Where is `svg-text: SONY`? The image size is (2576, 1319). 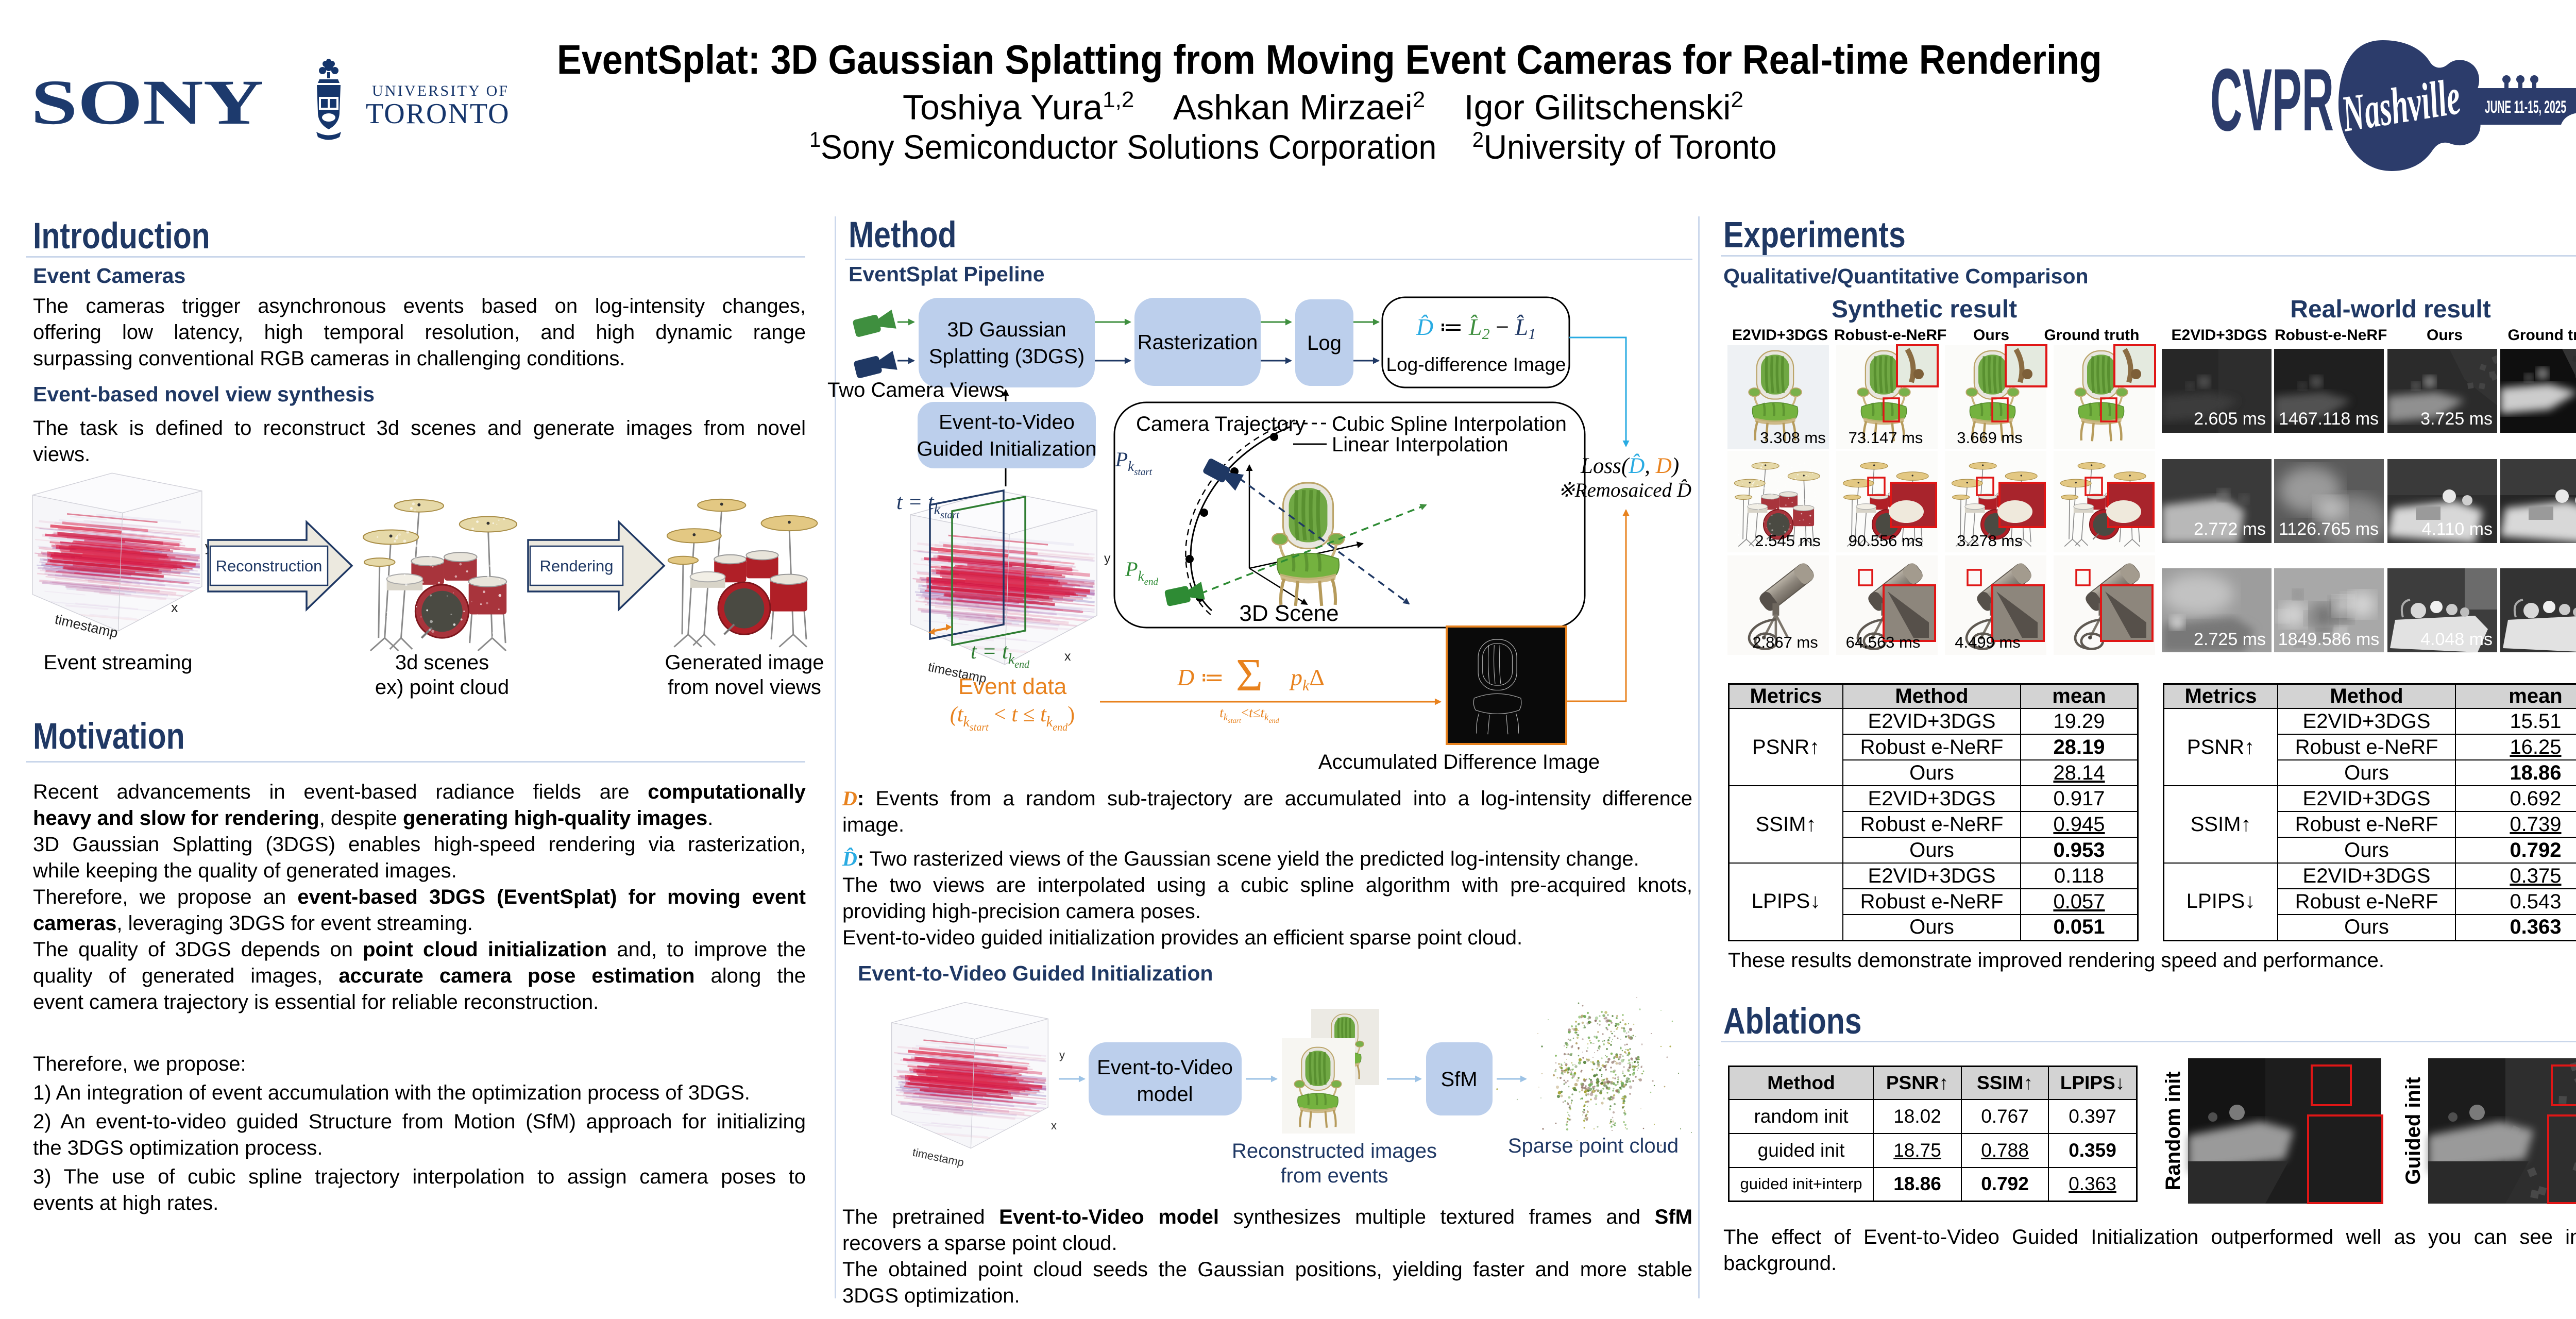
svg-text: SONY is located at coordinates (148, 103).